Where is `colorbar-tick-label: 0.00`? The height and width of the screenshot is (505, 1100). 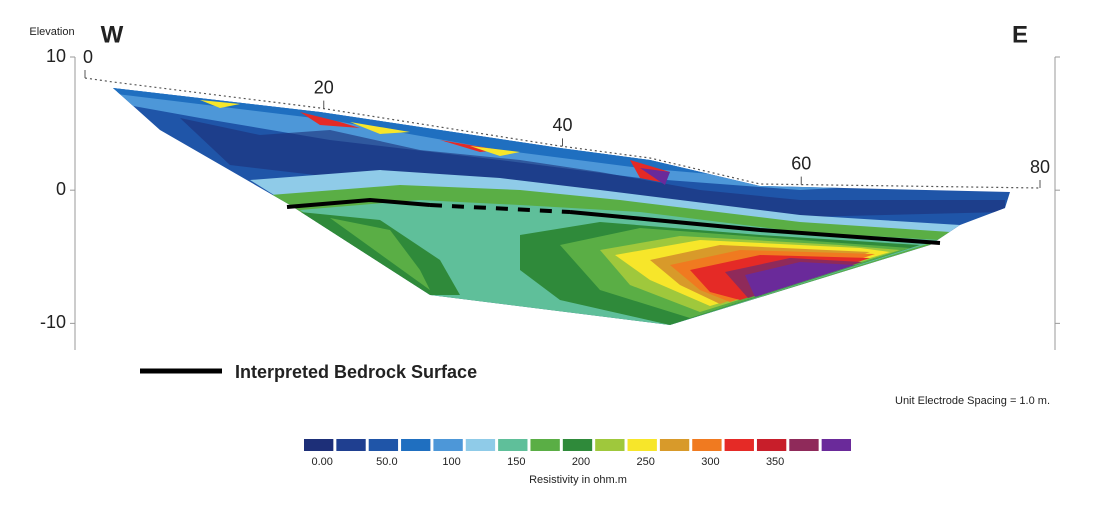 colorbar-tick-label: 0.00 is located at coordinates (321, 462).